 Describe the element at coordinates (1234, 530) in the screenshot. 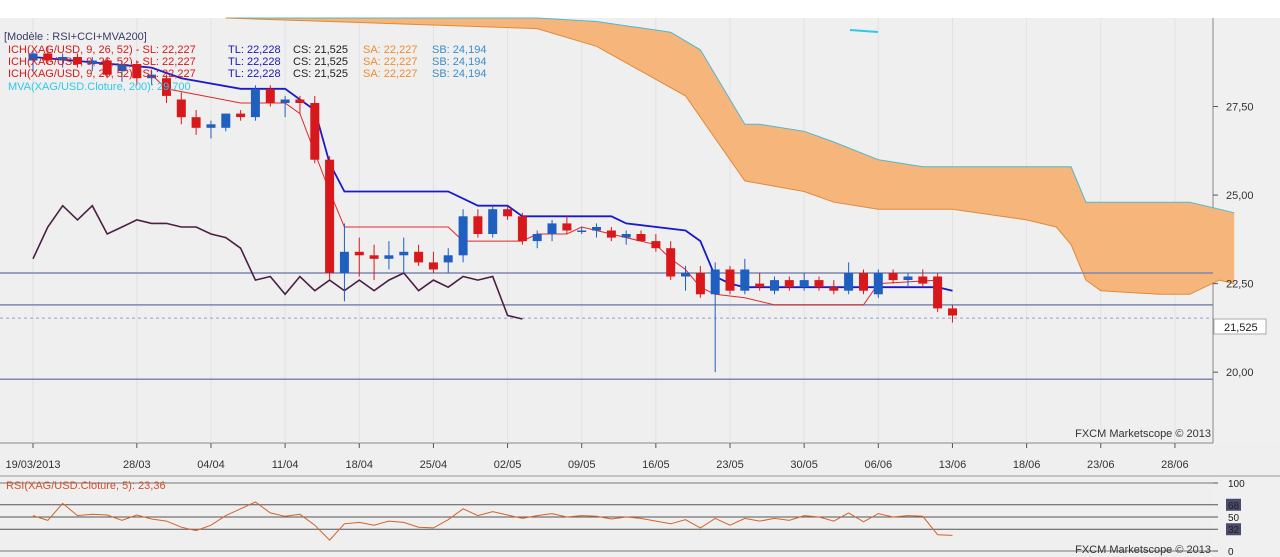

I see `rsi-tick-label: 32` at that location.